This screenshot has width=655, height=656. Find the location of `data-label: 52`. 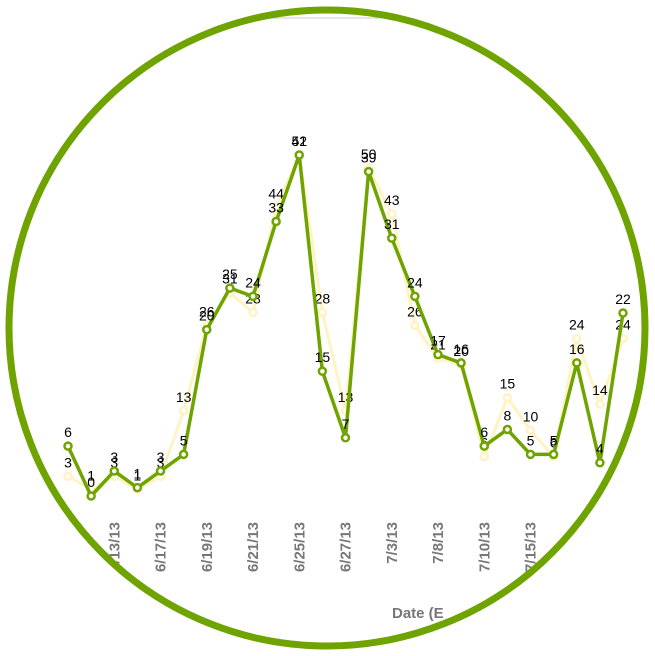

data-label: 52 is located at coordinates (299, 141).